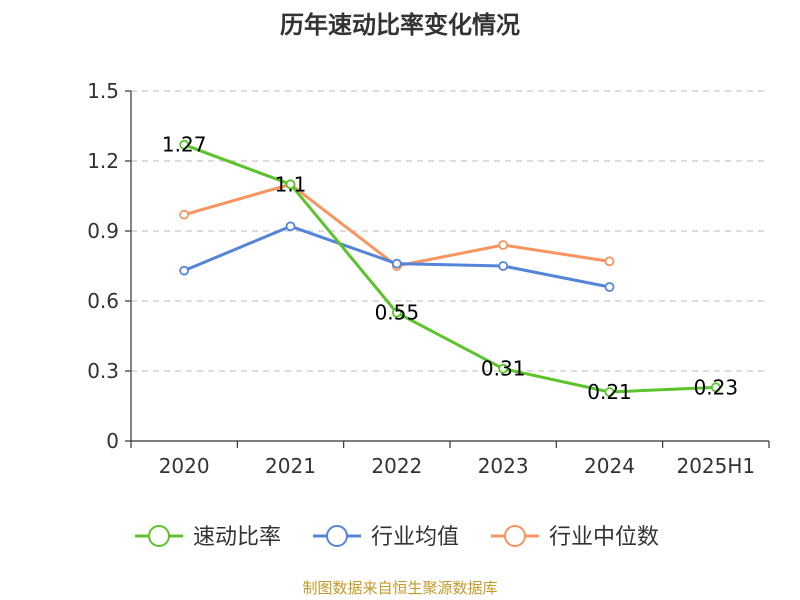 This screenshot has height=600, width=800. What do you see at coordinates (503, 466) in the screenshot?
I see `x-tick-label: 2023` at bounding box center [503, 466].